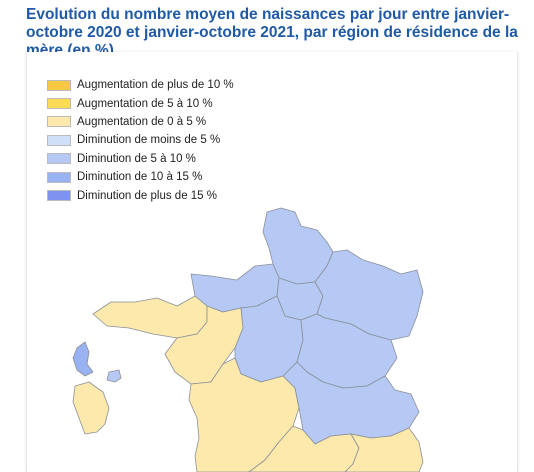  I want to click on region-guyane, so click(91, 408).